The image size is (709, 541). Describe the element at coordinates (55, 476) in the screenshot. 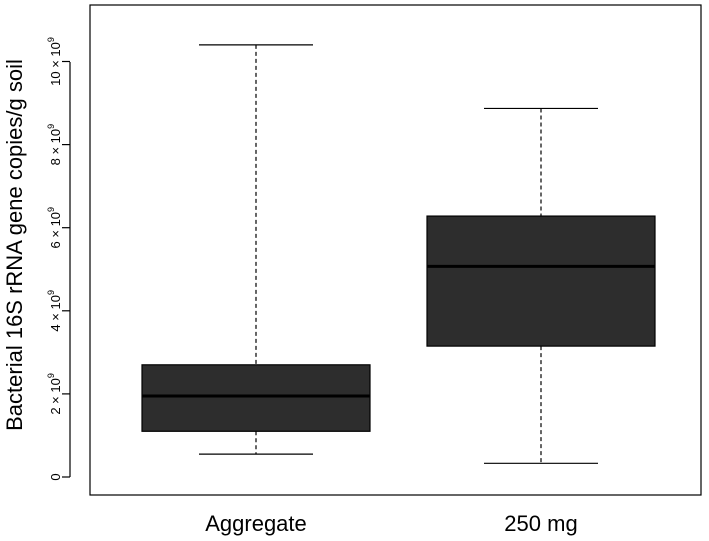

I see `y-tick-label: 0` at that location.